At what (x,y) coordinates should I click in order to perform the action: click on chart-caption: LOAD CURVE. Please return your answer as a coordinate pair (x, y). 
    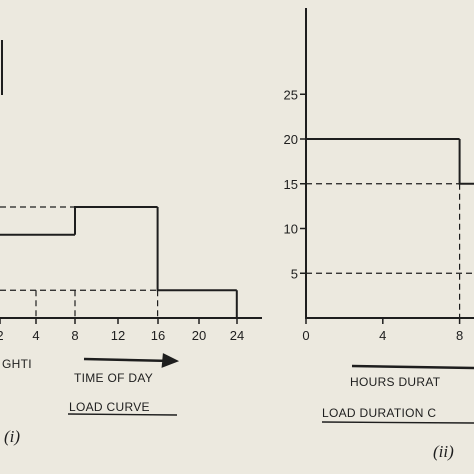
    Looking at the image, I should click on (109, 407).